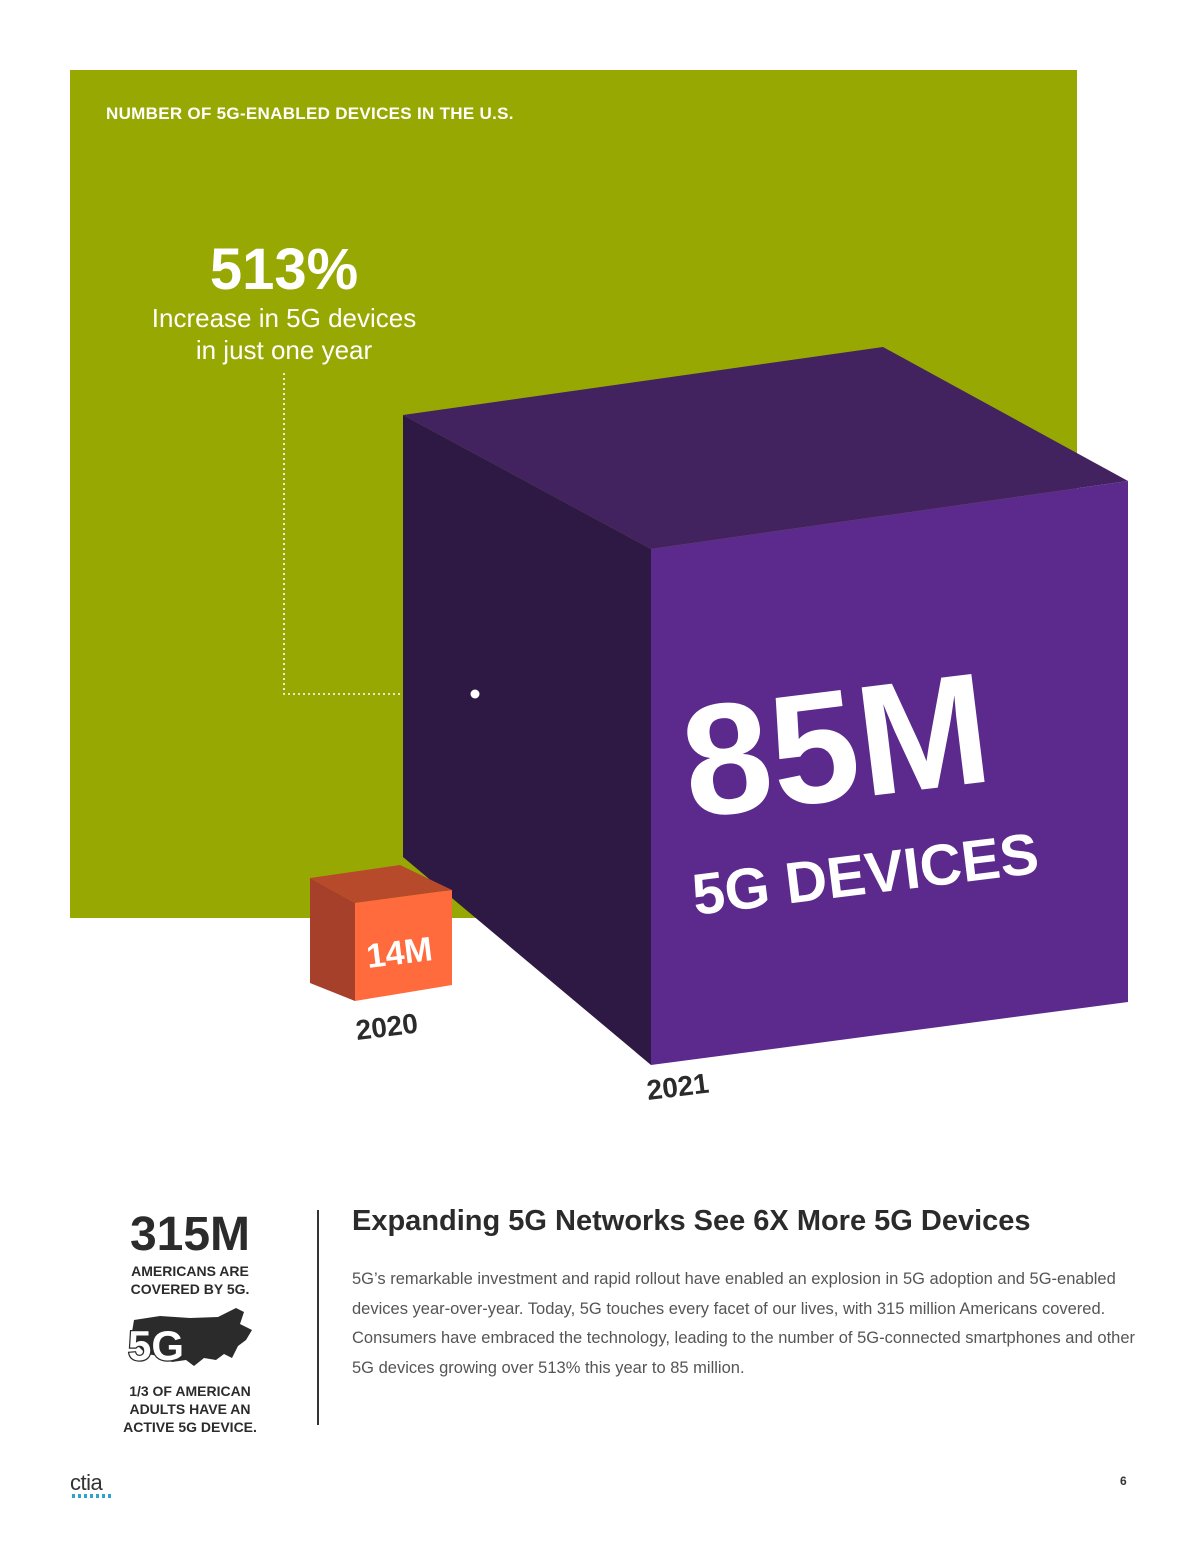 The width and height of the screenshot is (1200, 1555). I want to click on increase-caption: Increase in 5G devices in just one year, so click(284, 334).